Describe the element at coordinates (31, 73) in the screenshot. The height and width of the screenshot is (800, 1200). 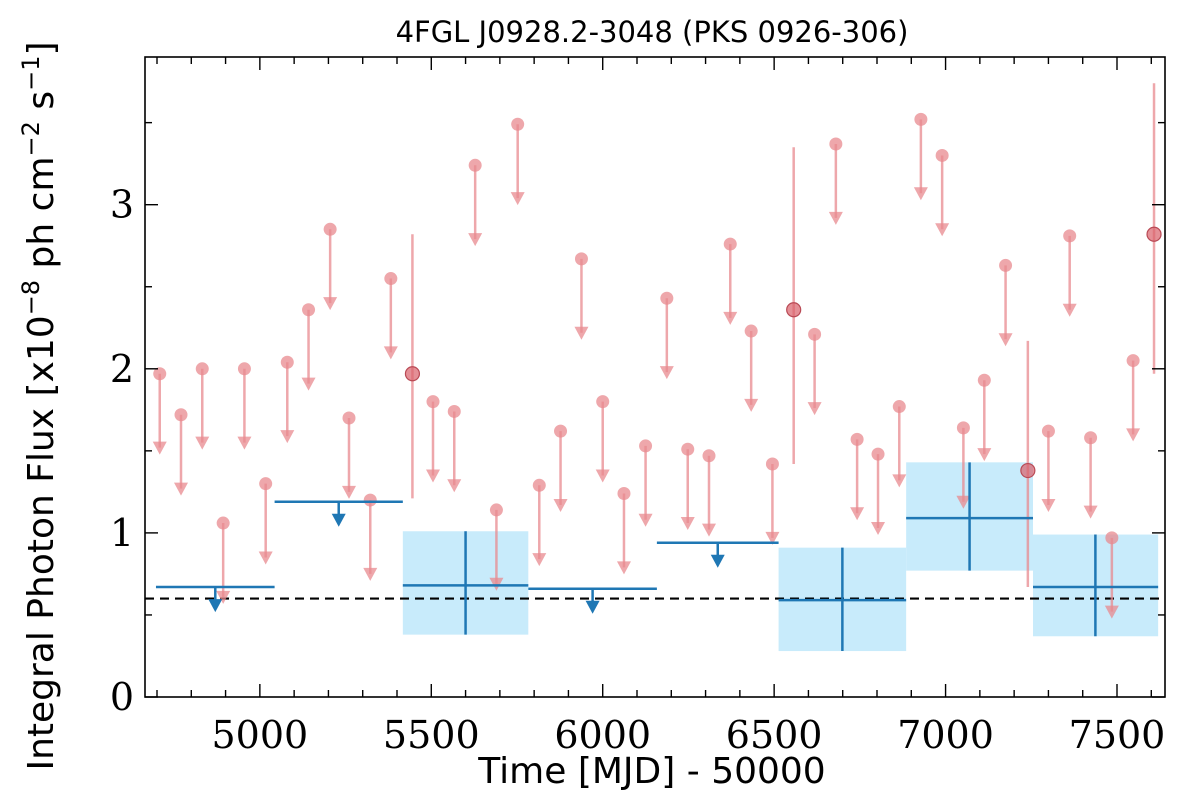
I see `y-axis-label-exp3: −1` at that location.